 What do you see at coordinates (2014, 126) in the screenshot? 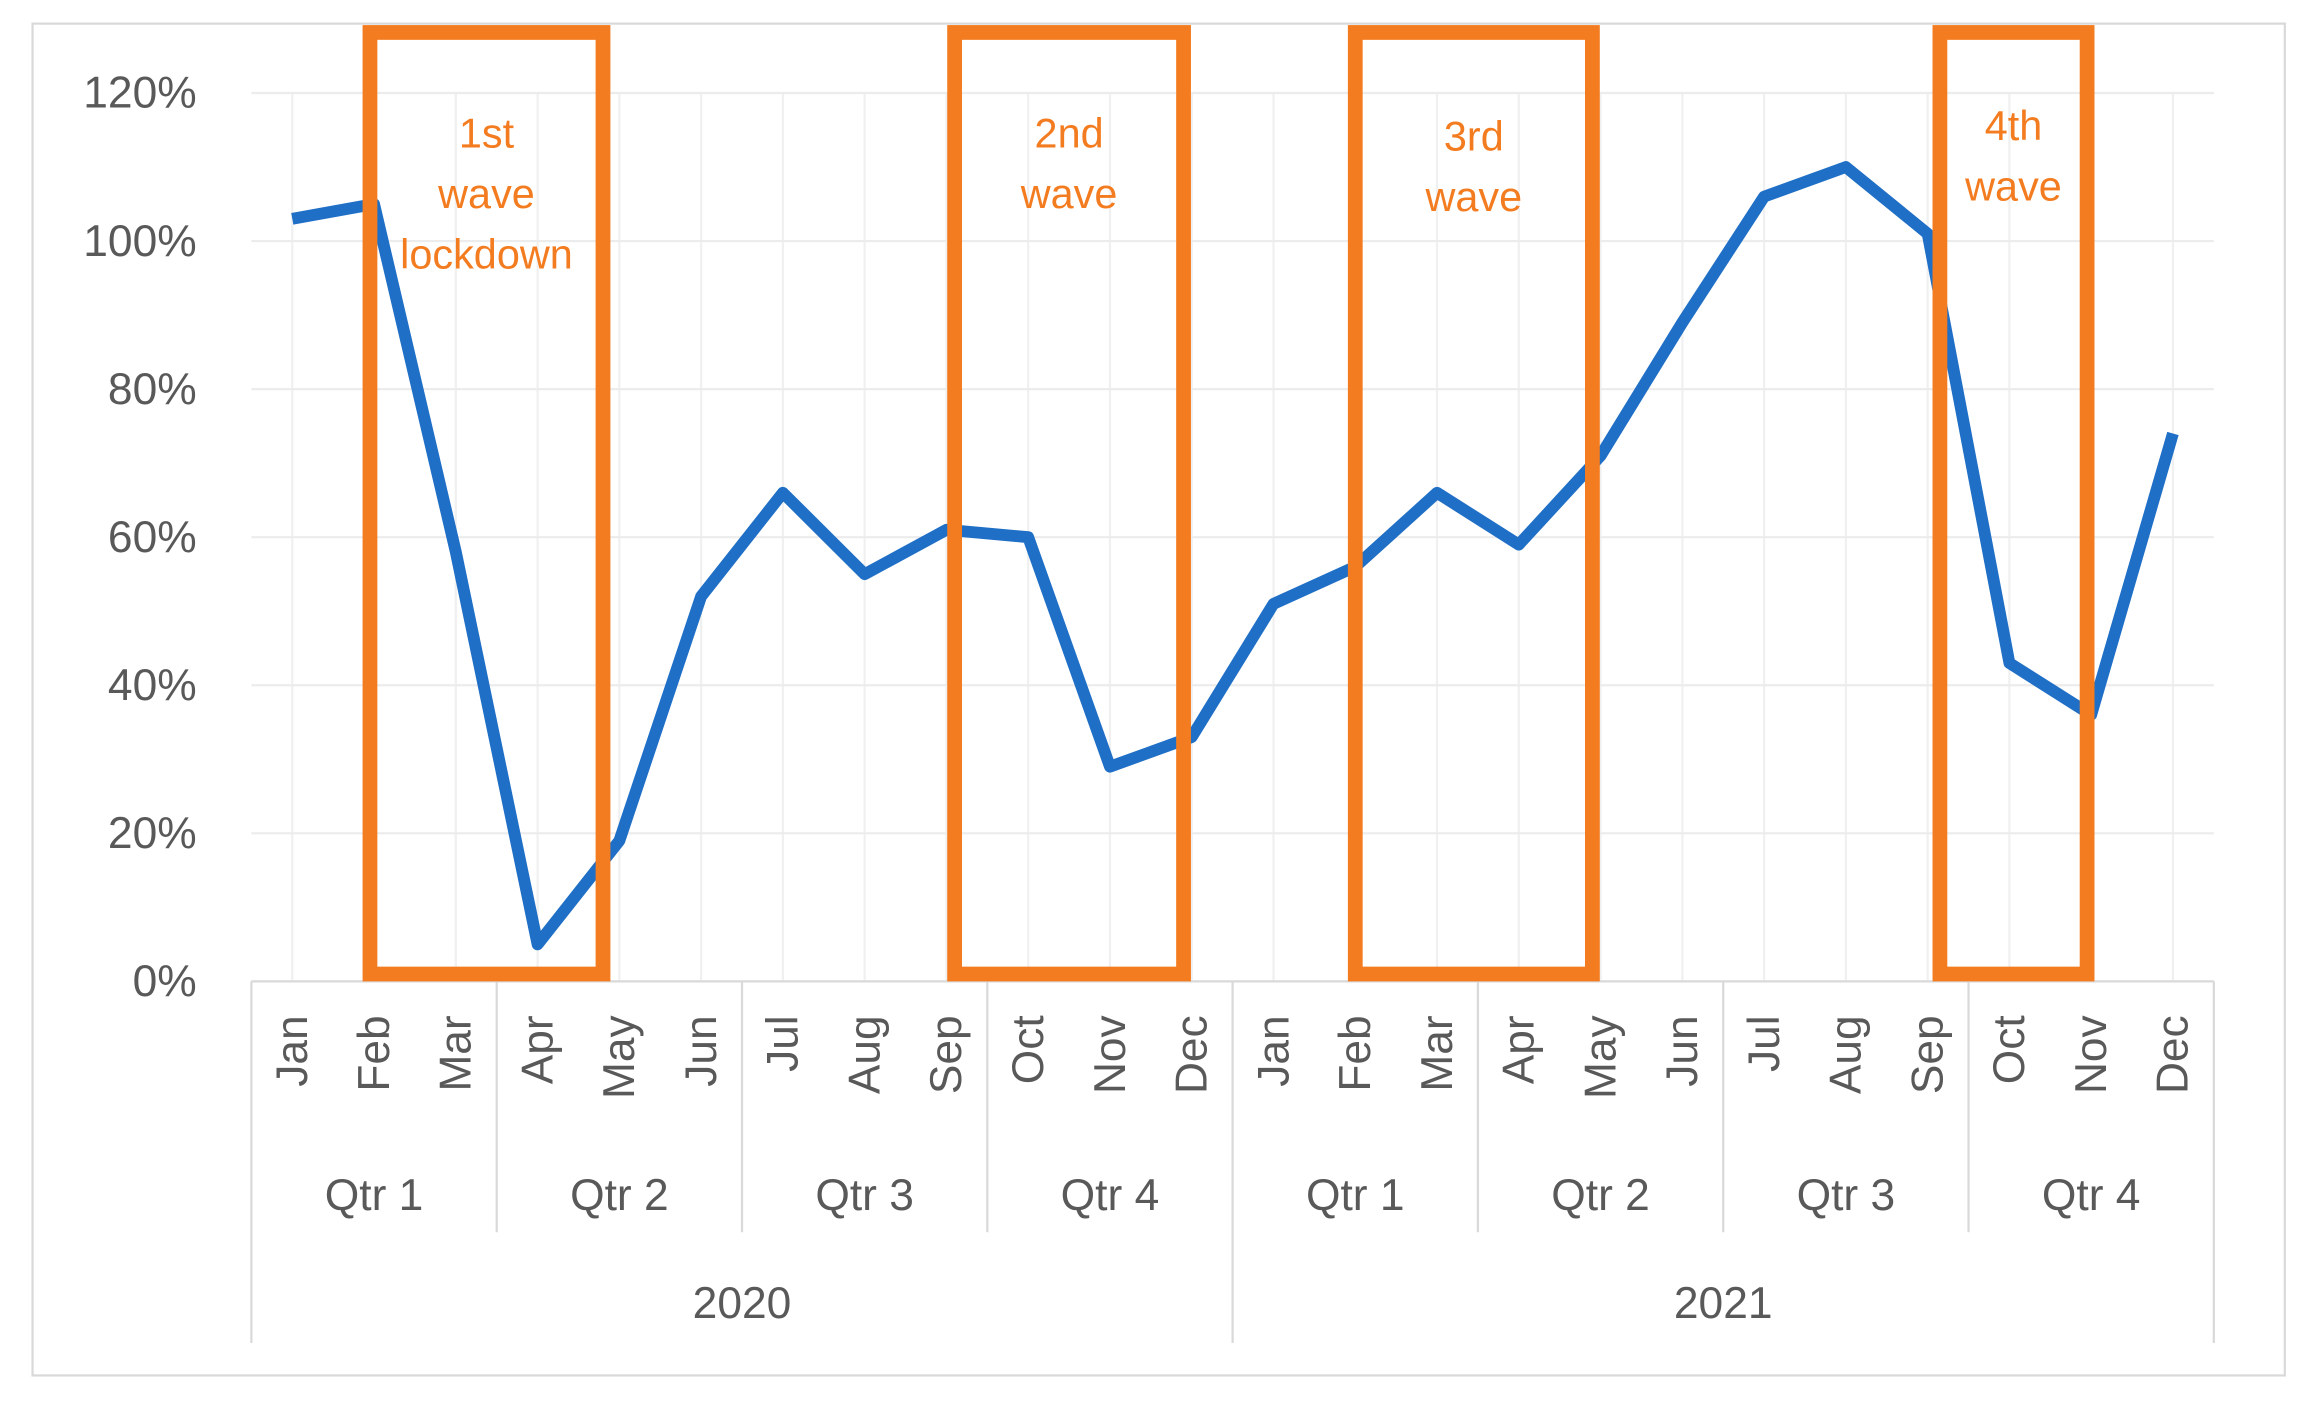
I see `annotation-text: 4th` at bounding box center [2014, 126].